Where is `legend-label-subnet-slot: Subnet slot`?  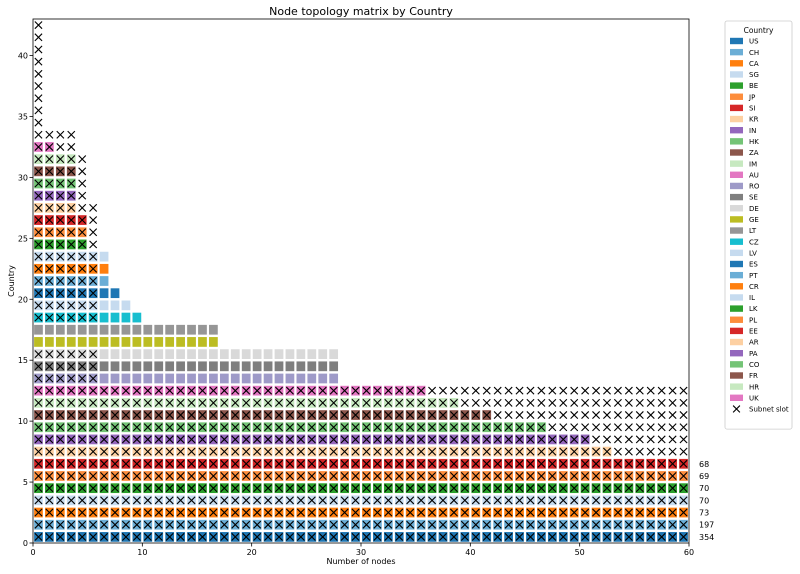
legend-label-subnet-slot: Subnet slot is located at coordinates (769, 410).